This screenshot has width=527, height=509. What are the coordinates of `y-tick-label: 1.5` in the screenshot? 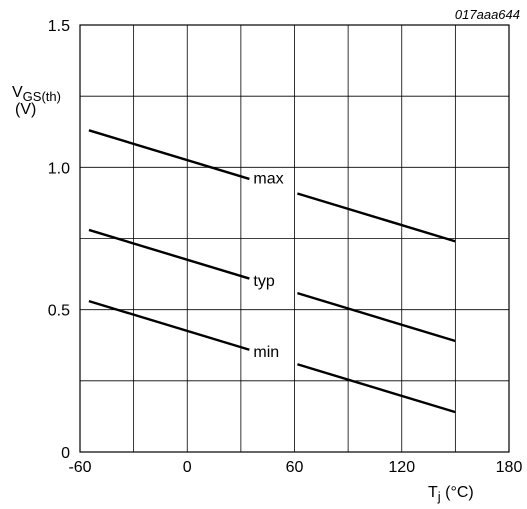 It's located at (59, 26).